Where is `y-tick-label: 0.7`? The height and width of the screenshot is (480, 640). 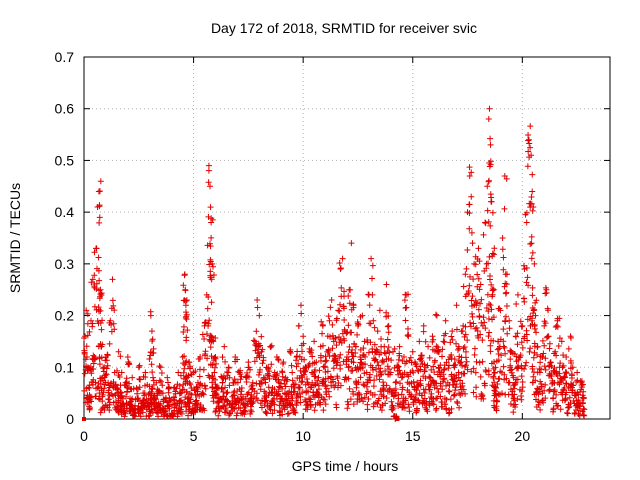 y-tick-label: 0.7 is located at coordinates (65, 57).